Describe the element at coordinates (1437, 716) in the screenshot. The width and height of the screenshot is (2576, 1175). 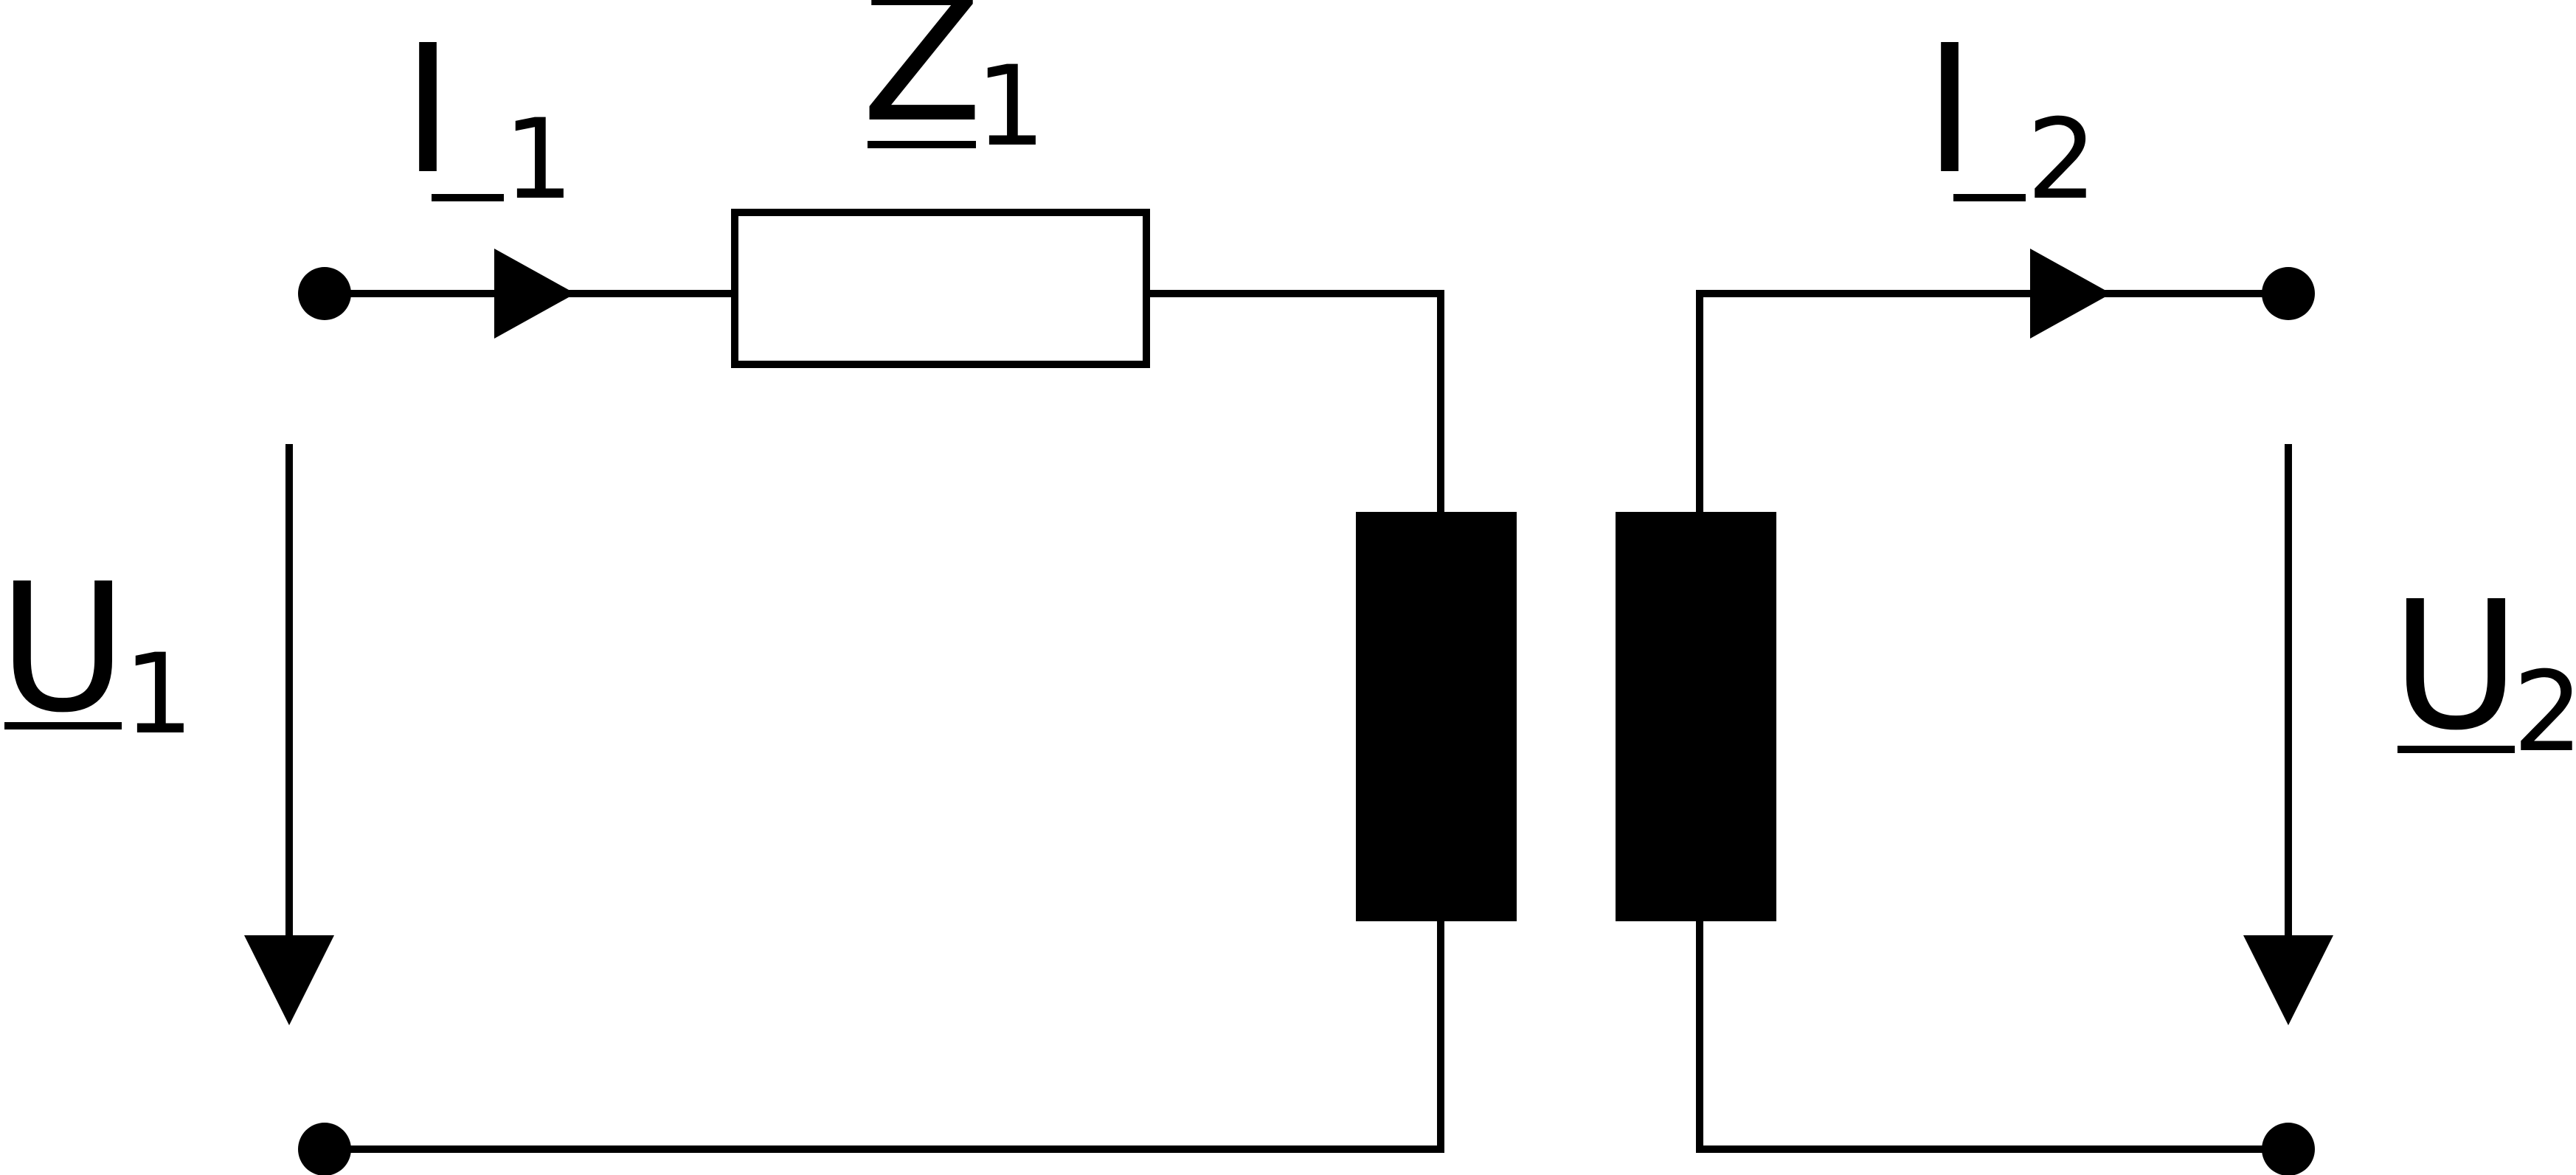
I see `primary-winding` at that location.